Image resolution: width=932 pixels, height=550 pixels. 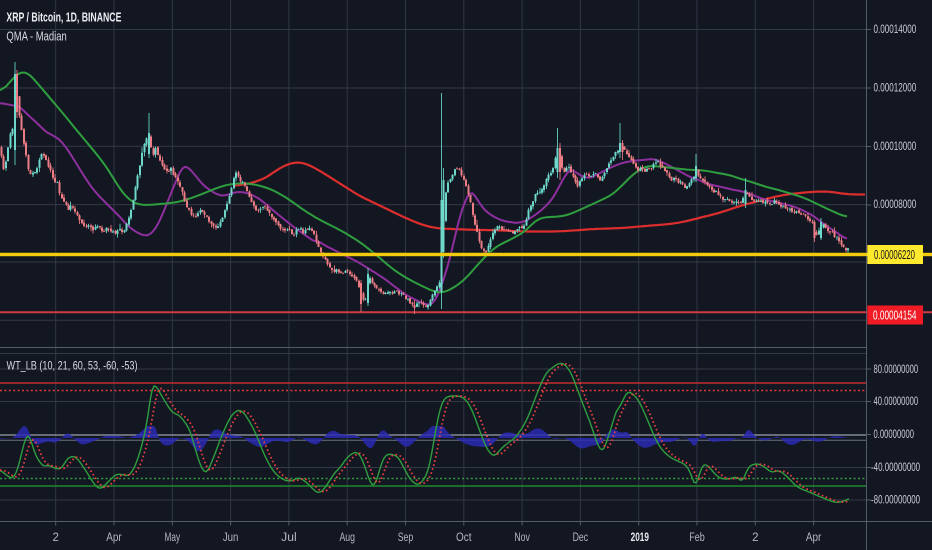 What do you see at coordinates (72, 366) in the screenshot?
I see `svg-text:WT_LB (10, 21, 60, 53, -60, -5: WT_LB (10, 21, 60, 53, -60, -53)` at bounding box center [72, 366].